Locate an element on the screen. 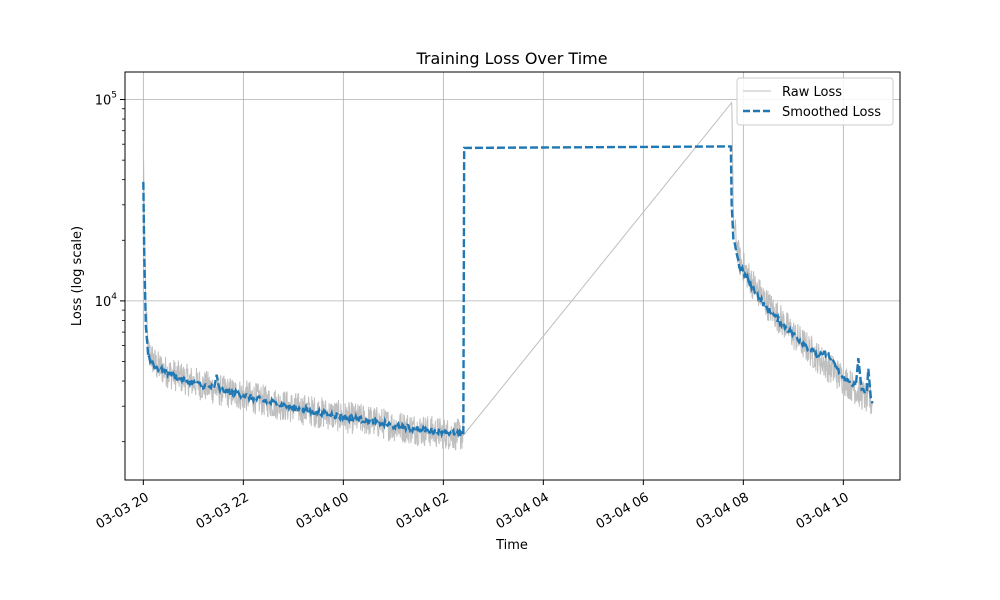 The height and width of the screenshot is (600, 1000). x-tick-label: 03-04 04 is located at coordinates (523, 511).